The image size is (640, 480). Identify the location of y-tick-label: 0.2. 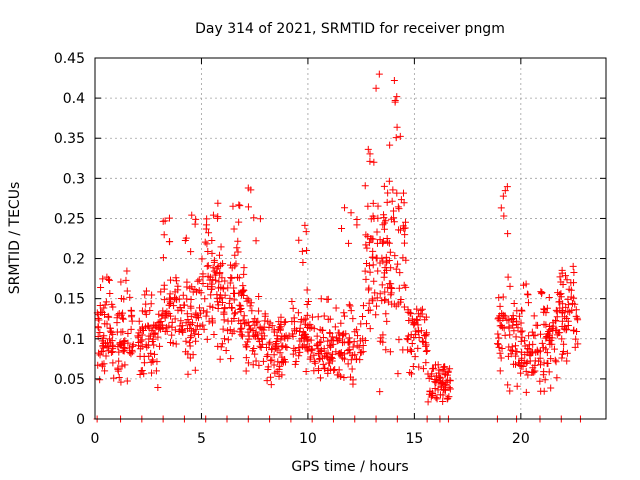
(74, 260).